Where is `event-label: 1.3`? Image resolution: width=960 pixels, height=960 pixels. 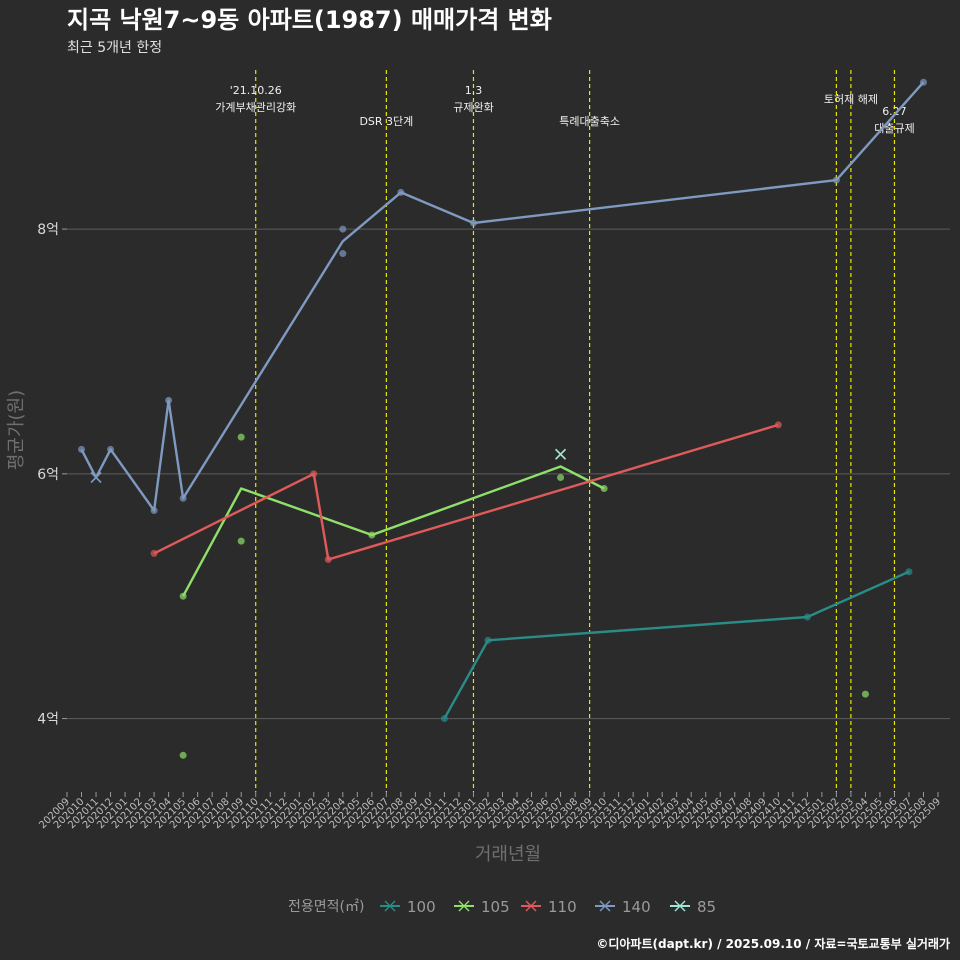 event-label: 1.3 is located at coordinates (474, 90).